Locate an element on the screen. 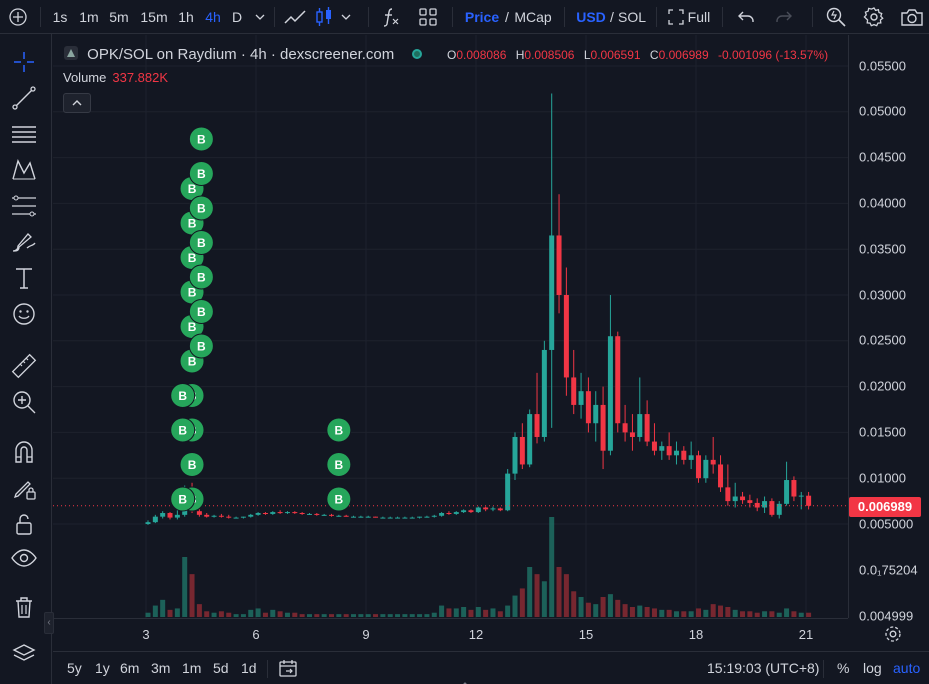 This screenshot has height=684, width=929. legend-collapse-button is located at coordinates (77, 103).